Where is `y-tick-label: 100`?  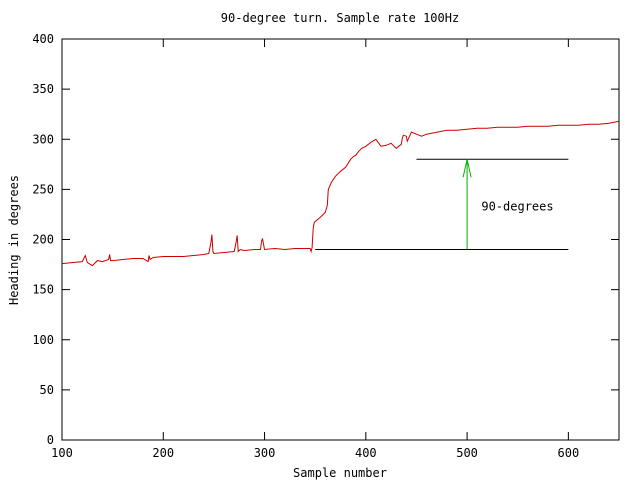
y-tick-label: 100 is located at coordinates (43, 340).